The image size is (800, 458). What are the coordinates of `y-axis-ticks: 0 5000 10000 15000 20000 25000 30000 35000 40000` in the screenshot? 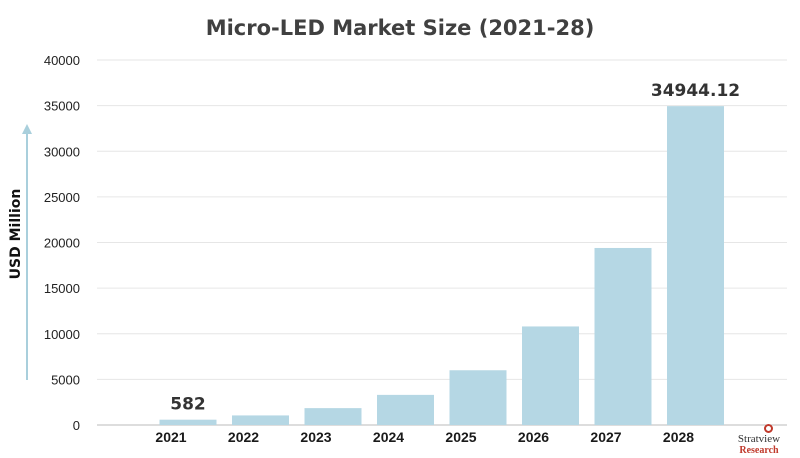 It's located at (62, 243).